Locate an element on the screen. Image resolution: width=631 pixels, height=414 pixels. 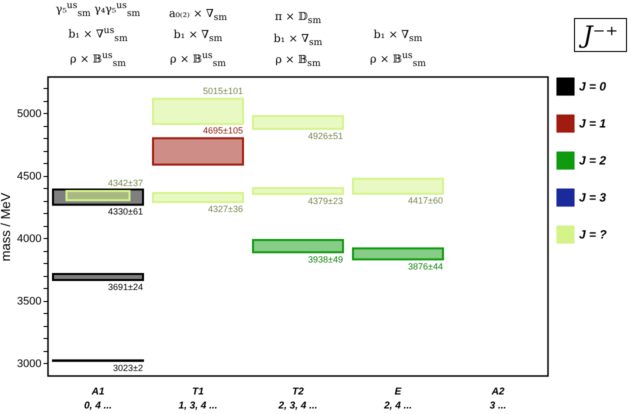
annotation: 4342±37 is located at coordinates (125, 183).